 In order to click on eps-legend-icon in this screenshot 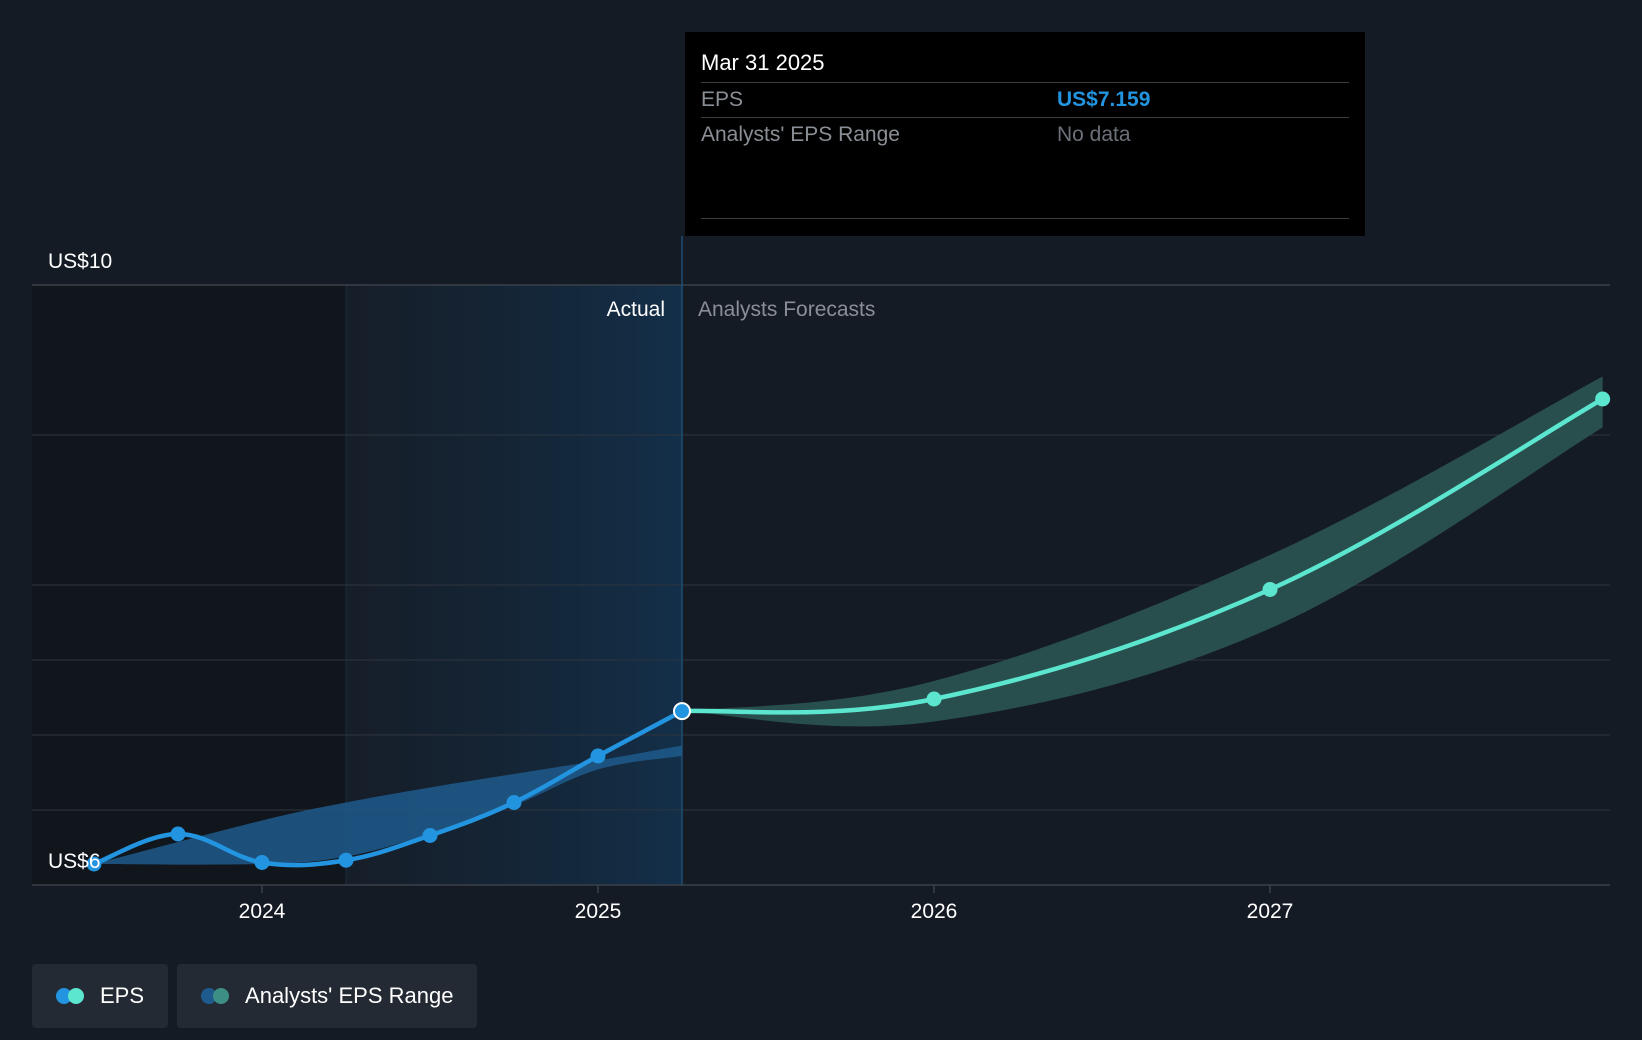, I will do `click(72, 996)`.